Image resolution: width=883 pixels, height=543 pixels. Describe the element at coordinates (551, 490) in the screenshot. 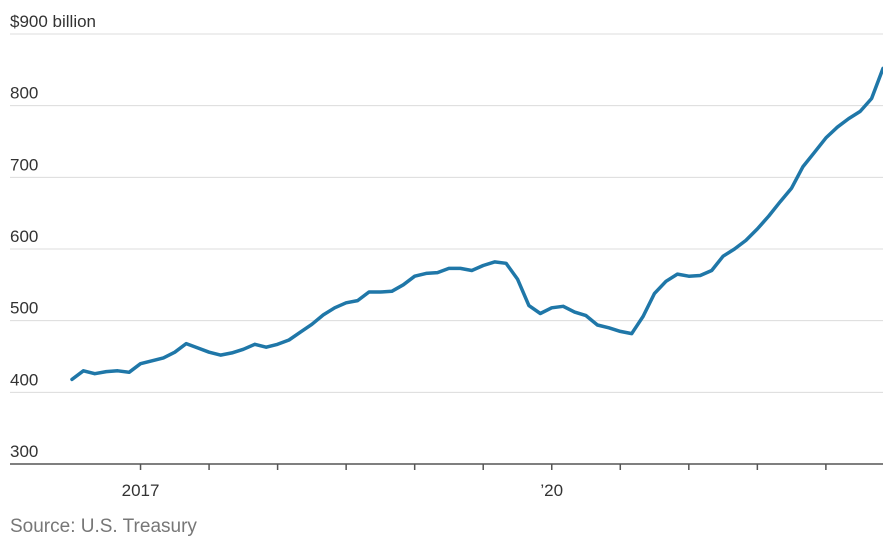

I see `x-tick-label: ’20` at that location.